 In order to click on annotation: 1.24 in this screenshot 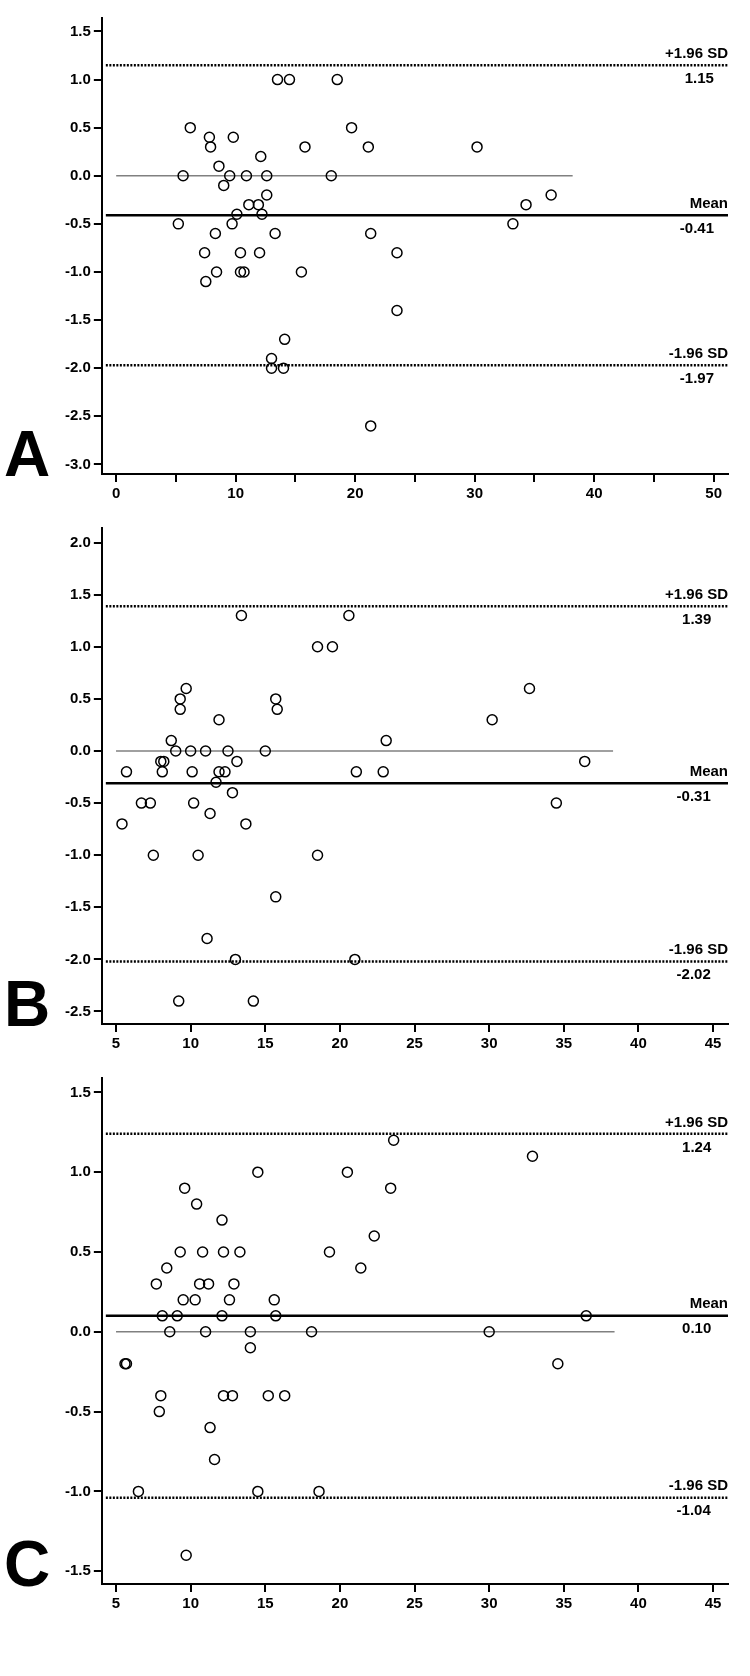, I will do `click(697, 1146)`.